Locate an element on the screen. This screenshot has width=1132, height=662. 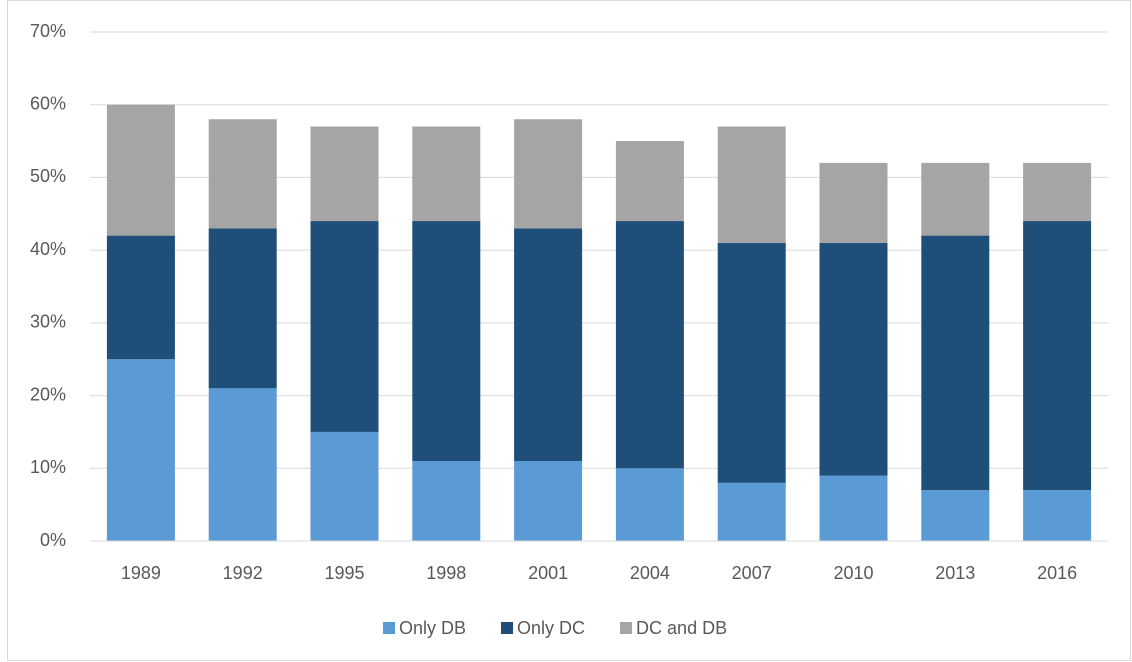
y-tick-label: 50% is located at coordinates (48, 176).